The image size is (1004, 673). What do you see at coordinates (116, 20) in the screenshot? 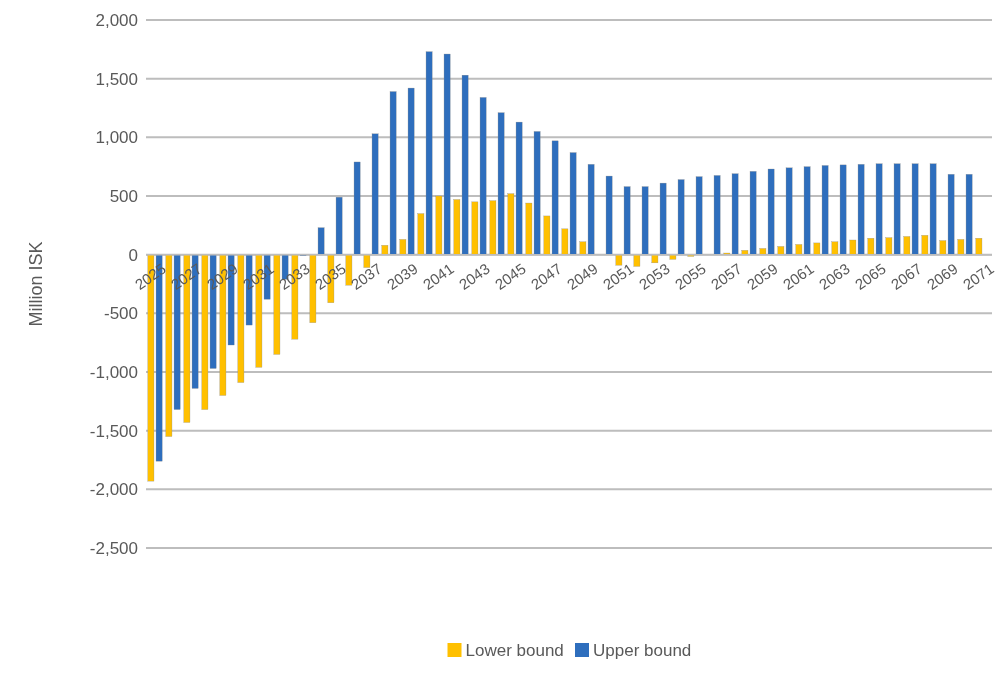
I see `y-tick-label: 2,000` at bounding box center [116, 20].